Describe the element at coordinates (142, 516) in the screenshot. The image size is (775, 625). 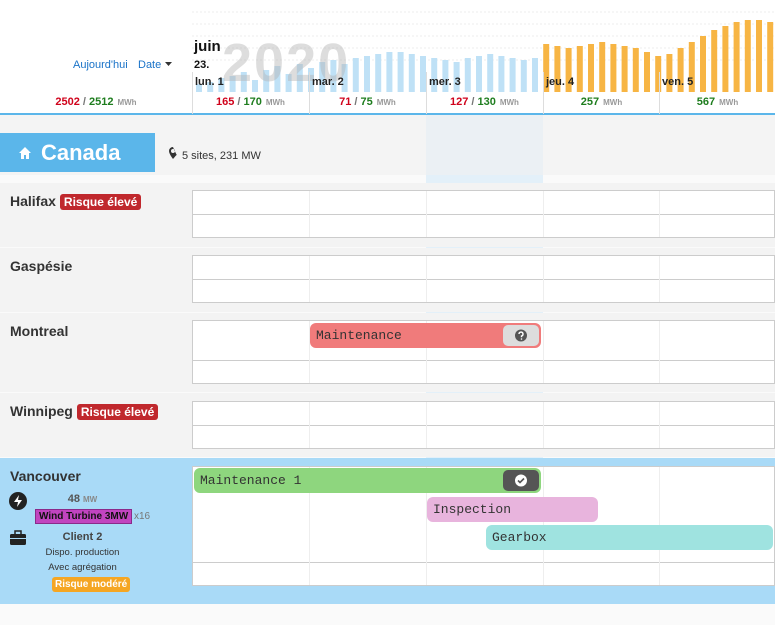
I see `asset-count: x16` at that location.